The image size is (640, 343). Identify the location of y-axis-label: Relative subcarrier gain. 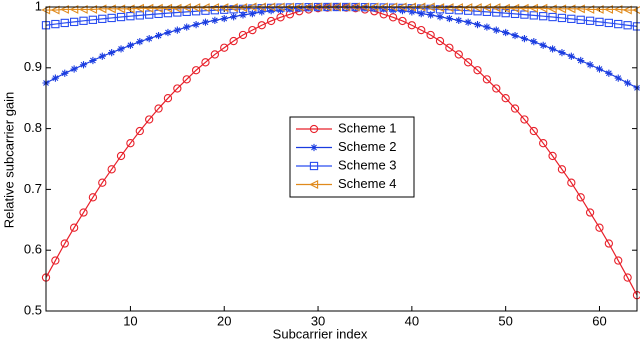
(8, 160).